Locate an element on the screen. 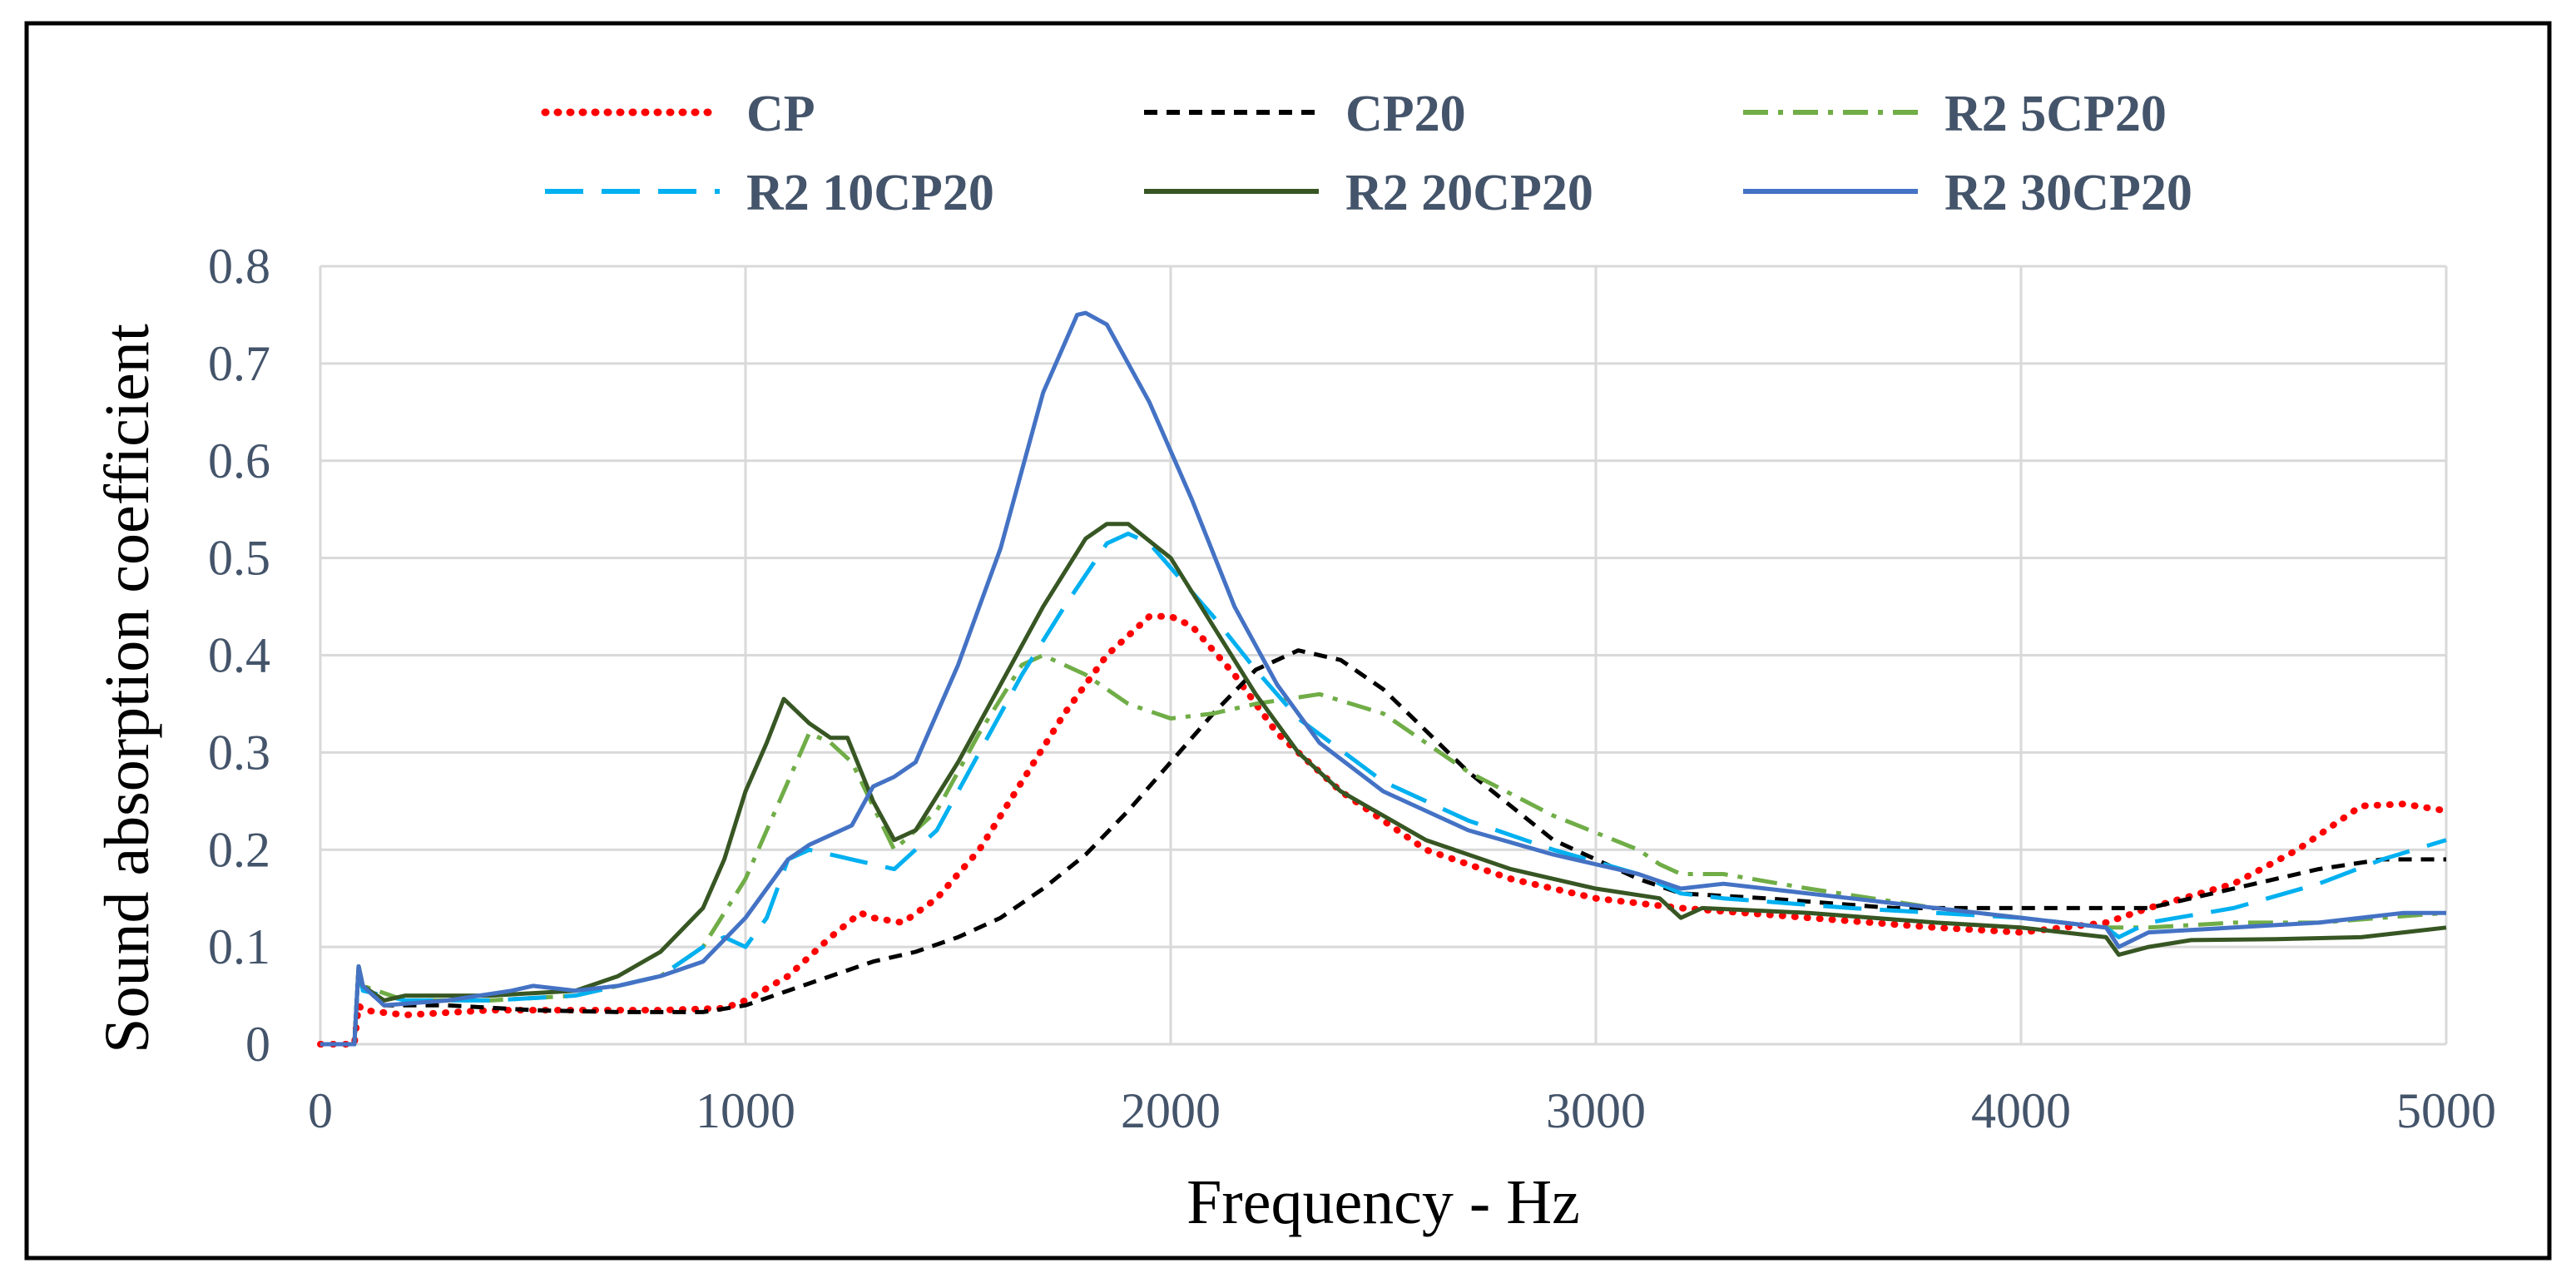 Image resolution: width=2576 pixels, height=1278 pixels. y-tick-label: 0.1 is located at coordinates (239, 946).